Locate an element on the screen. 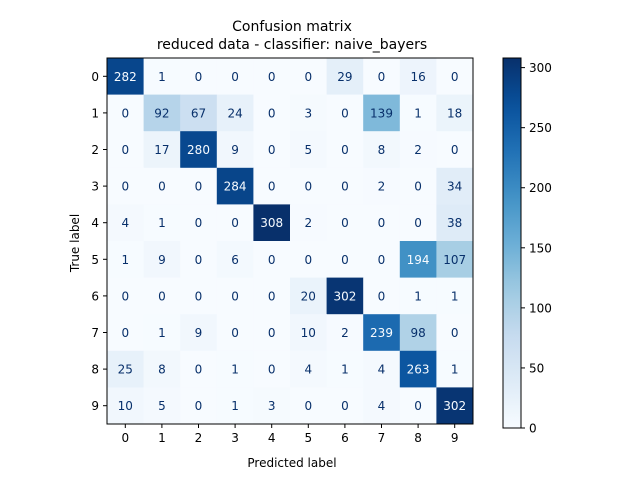 The image size is (640, 480). y-tick-label: 6 is located at coordinates (95, 296).